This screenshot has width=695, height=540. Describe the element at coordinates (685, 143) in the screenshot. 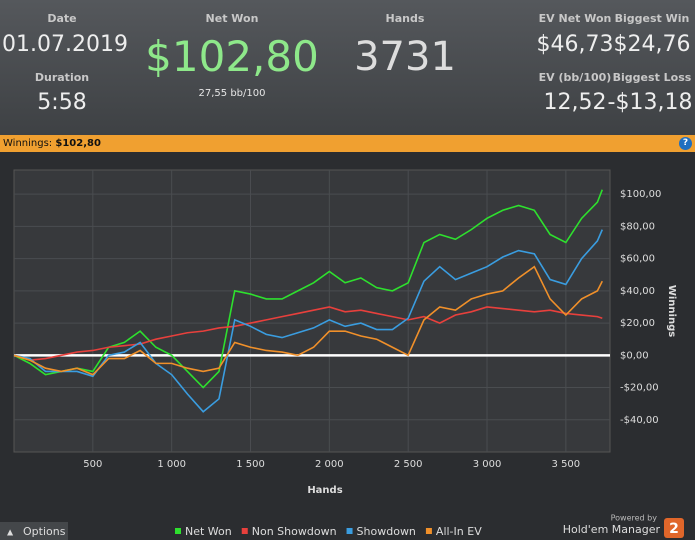

I see `help-button: ?` at that location.